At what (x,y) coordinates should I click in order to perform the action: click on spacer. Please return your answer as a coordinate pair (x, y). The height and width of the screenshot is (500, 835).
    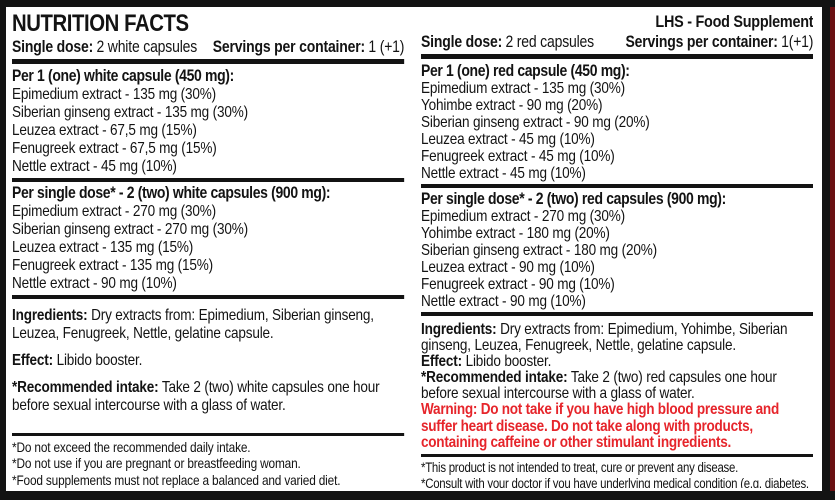
    Looking at the image, I should click on (208, 423).